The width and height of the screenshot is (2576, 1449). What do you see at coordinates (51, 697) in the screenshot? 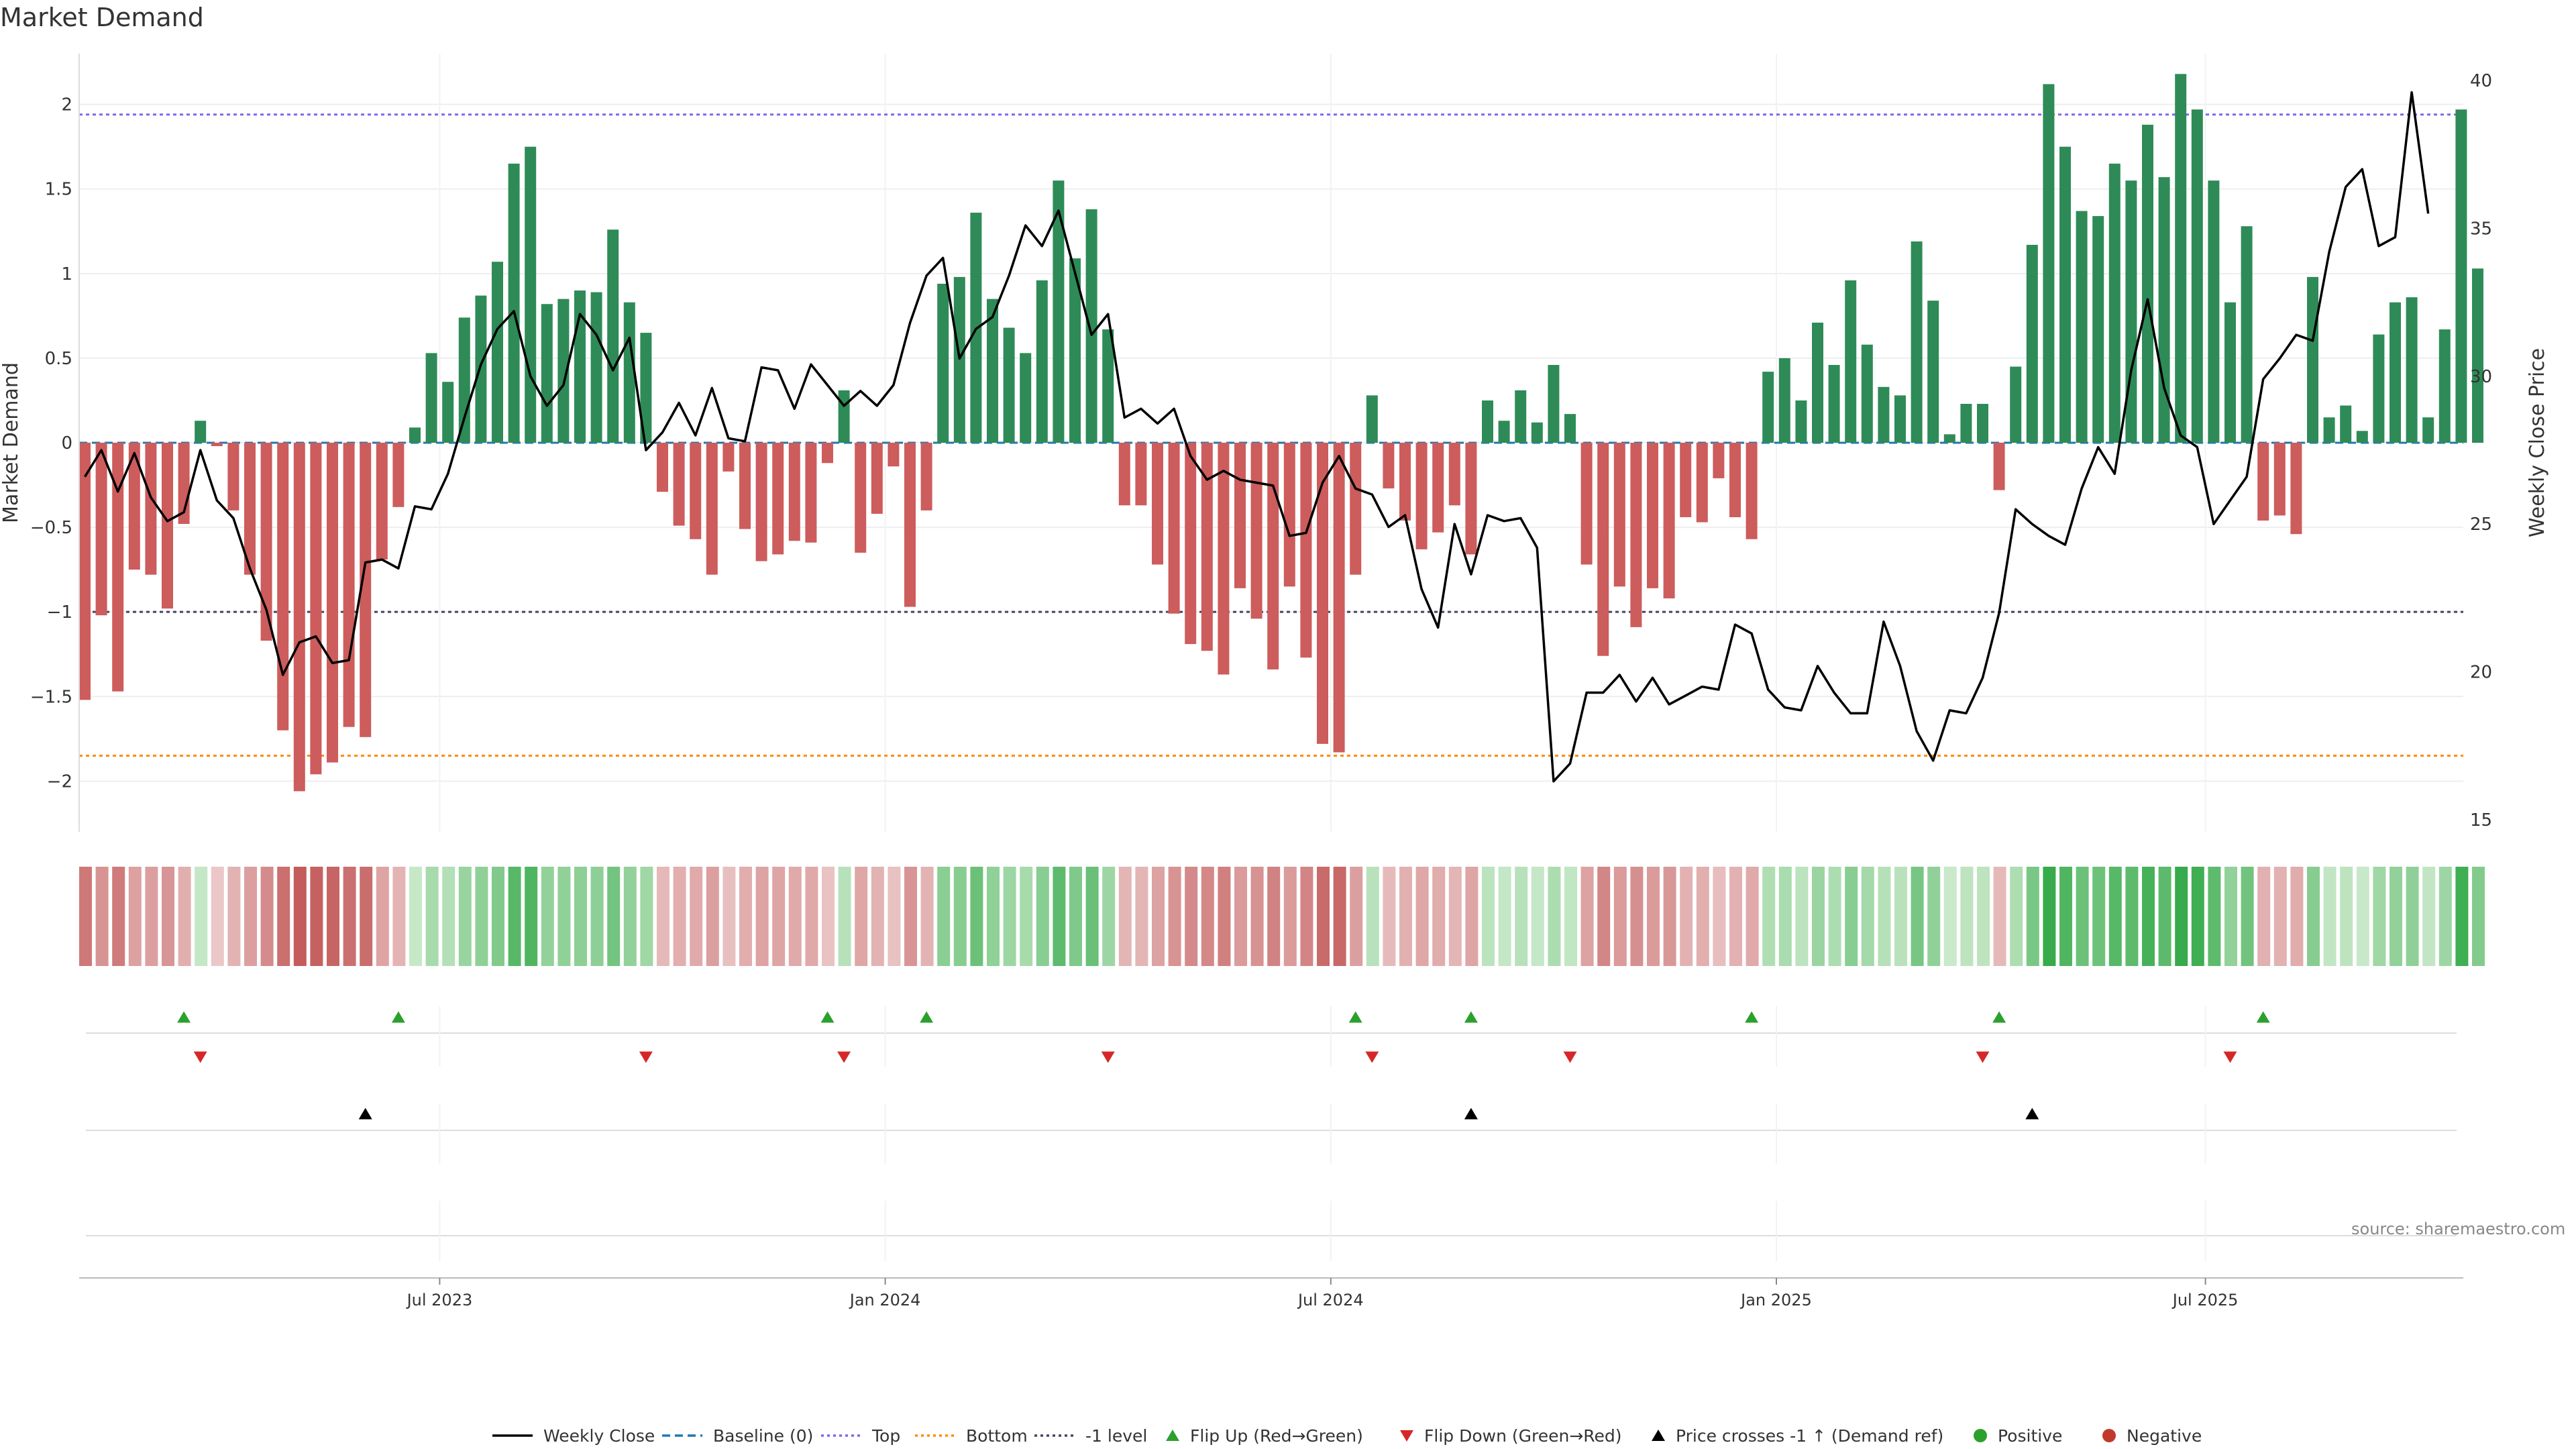
I see `y-tick-label-left: −1.5` at bounding box center [51, 697].